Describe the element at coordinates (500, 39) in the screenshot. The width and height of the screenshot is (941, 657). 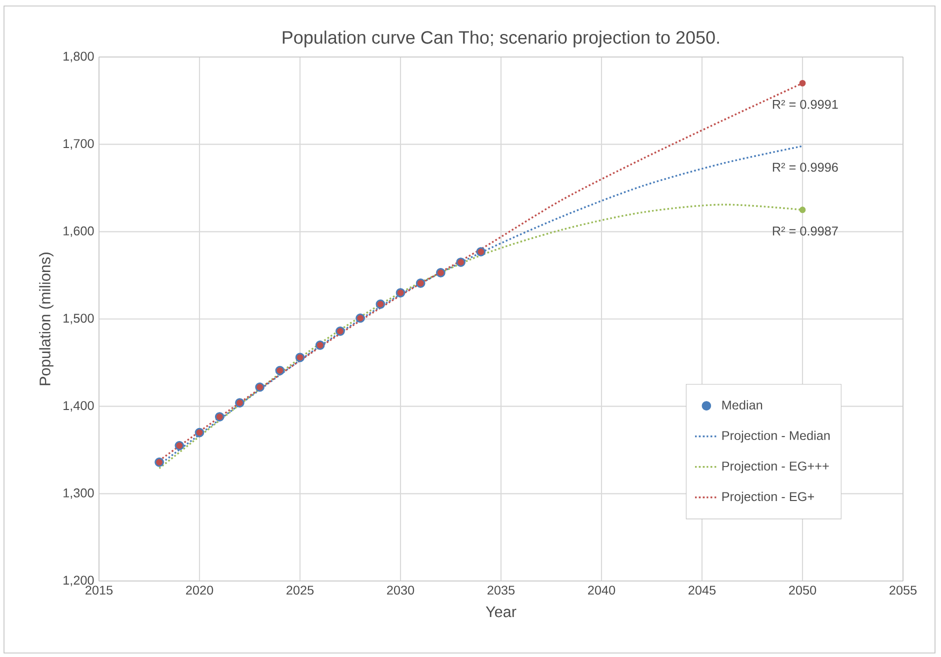
I see `chart-title: Population curve Can Tho; scenario projection to 2050.` at that location.